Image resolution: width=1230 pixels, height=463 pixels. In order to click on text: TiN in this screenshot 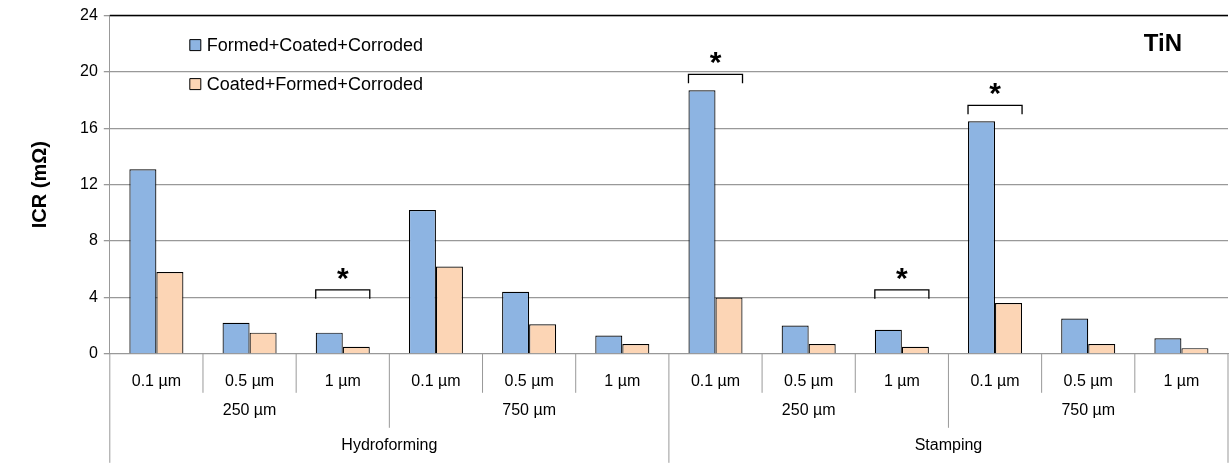, I will do `click(1162, 43)`.